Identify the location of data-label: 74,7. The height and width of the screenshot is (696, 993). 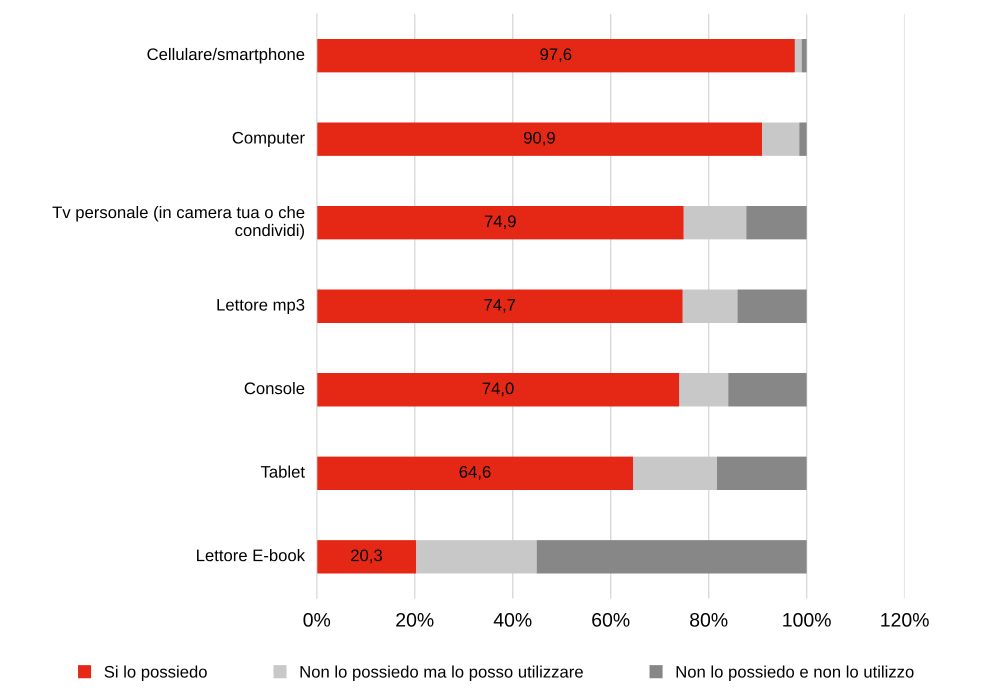
(500, 306).